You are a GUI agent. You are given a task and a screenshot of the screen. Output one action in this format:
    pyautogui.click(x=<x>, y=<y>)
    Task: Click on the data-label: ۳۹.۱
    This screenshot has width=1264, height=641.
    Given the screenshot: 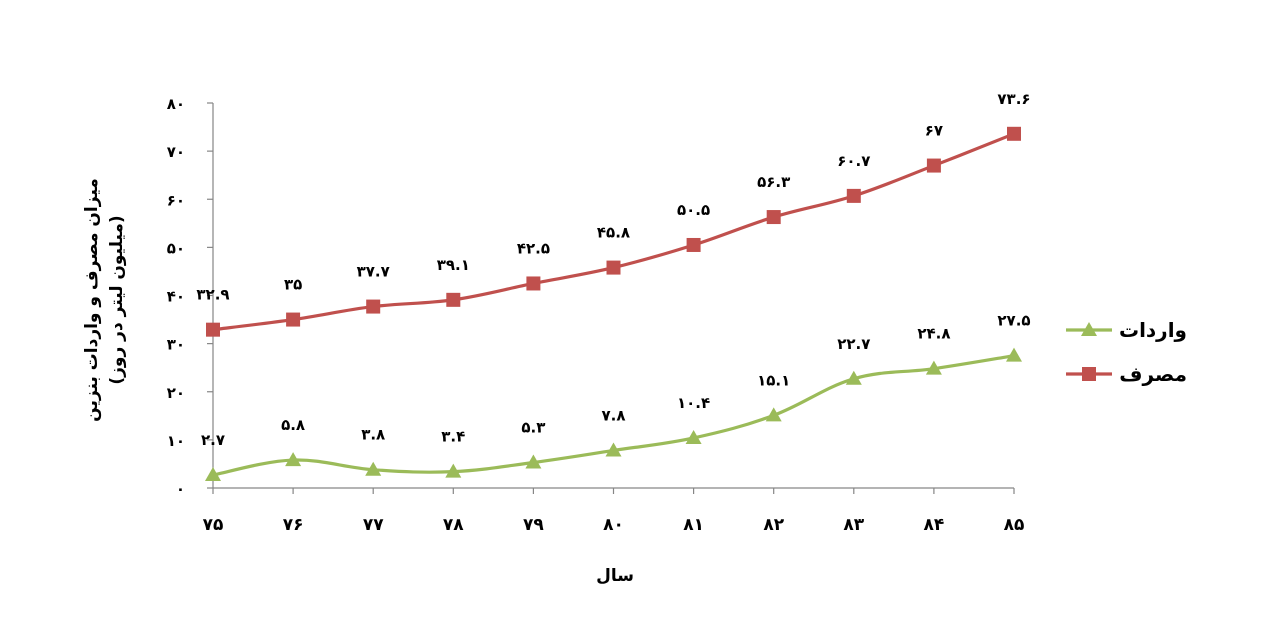 What is the action you would take?
    pyautogui.click(x=453, y=265)
    